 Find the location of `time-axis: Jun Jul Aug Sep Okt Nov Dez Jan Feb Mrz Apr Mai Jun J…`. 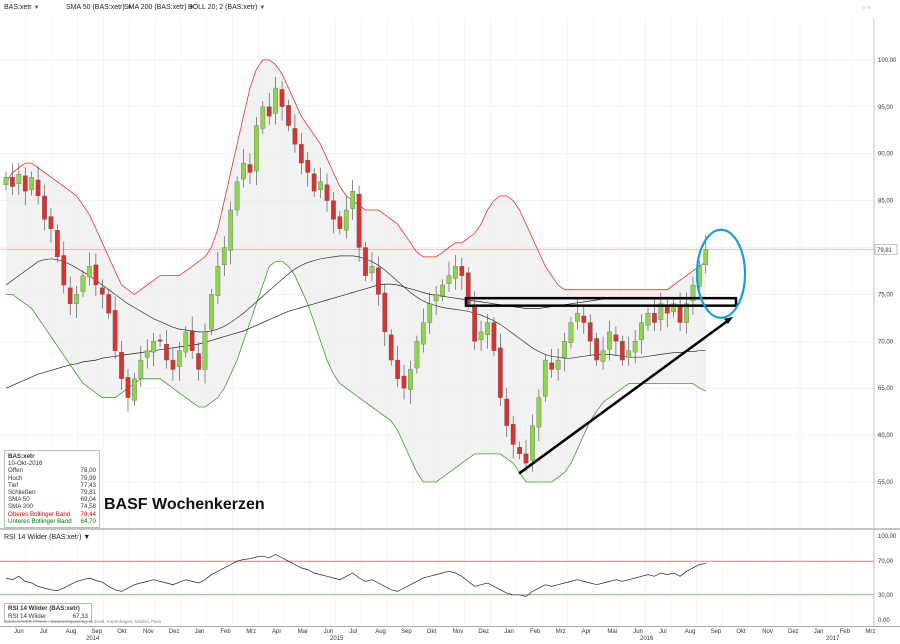

time-axis: Jun Jul Aug Sep Okt Nov Dez Jan Feb Mrz Apr Mai Jun J… is located at coordinates (450, 635).